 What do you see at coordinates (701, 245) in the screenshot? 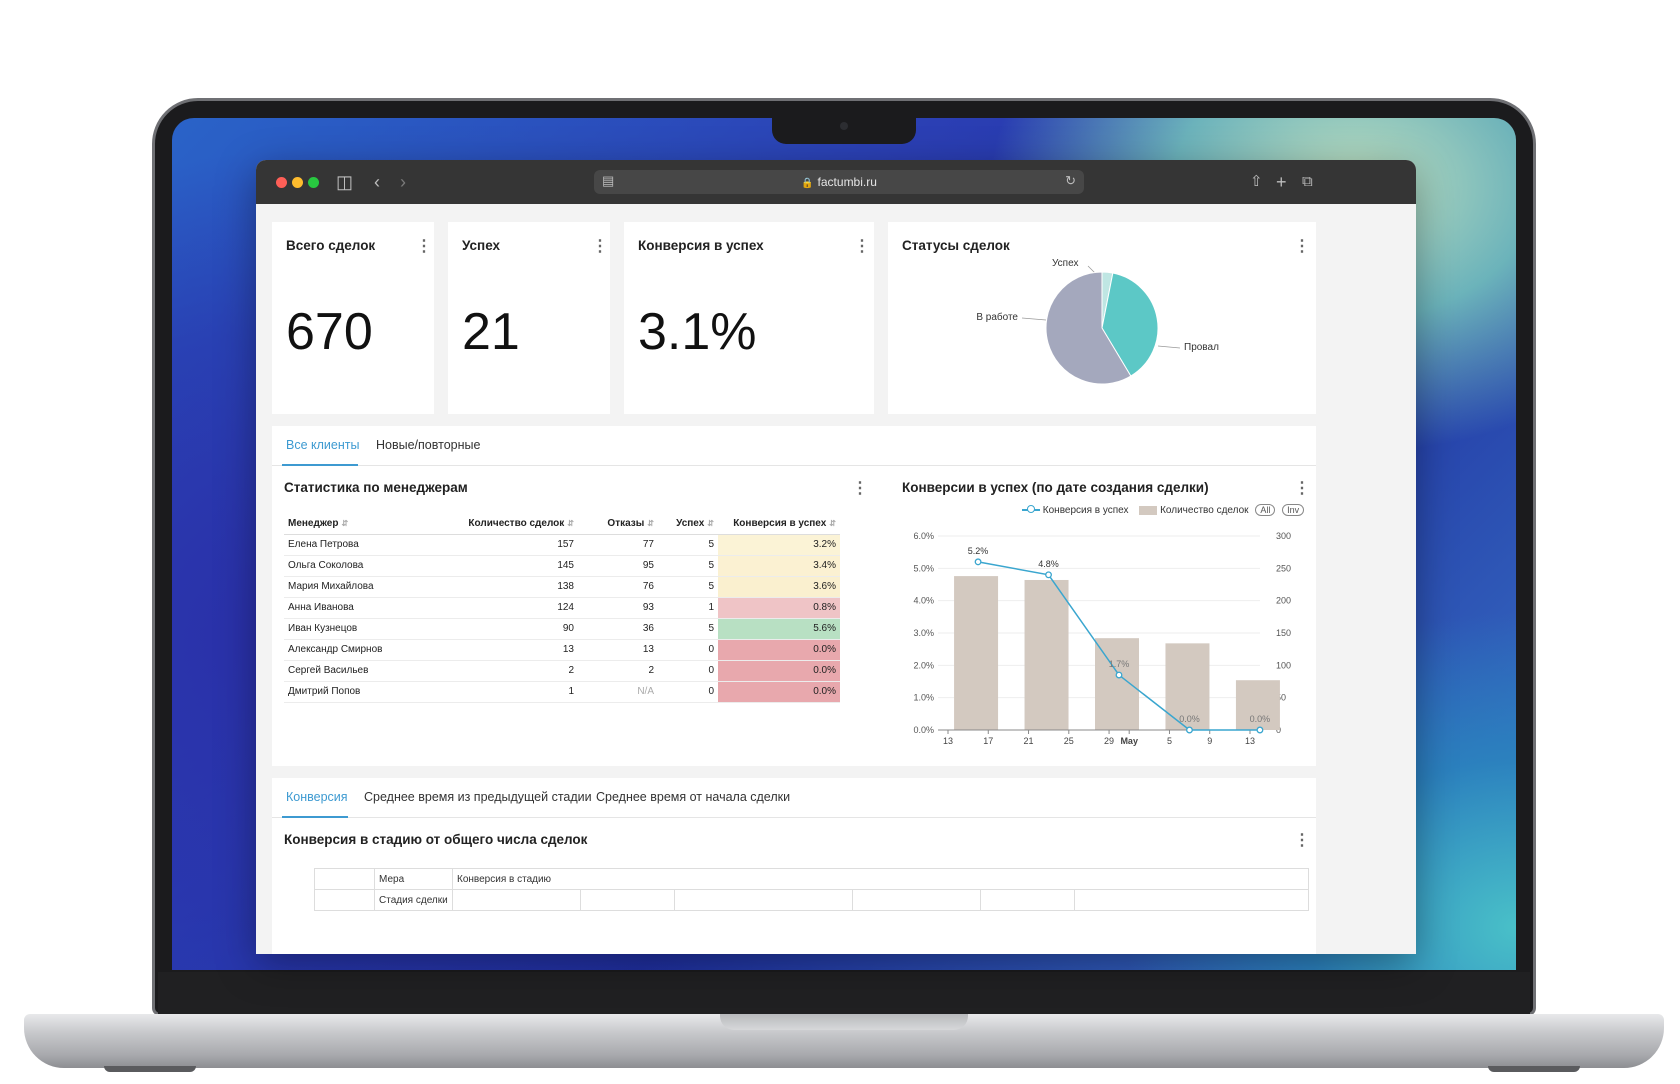
I see `kpi-title: Конверсия в успех` at bounding box center [701, 245].